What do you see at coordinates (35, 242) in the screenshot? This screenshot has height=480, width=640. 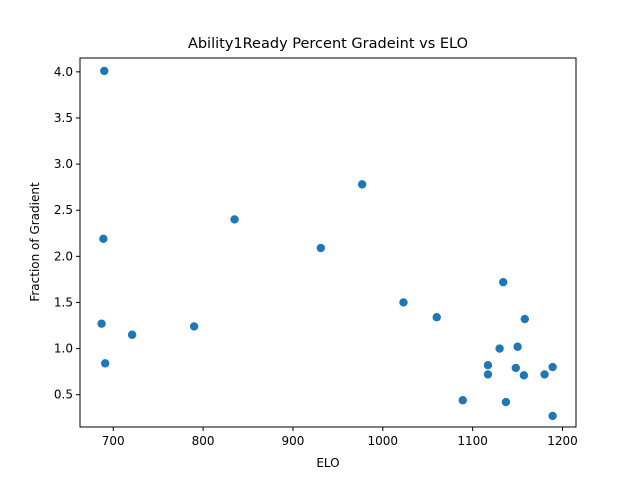 I see `y-axis-label: Fraction of Gradient` at bounding box center [35, 242].